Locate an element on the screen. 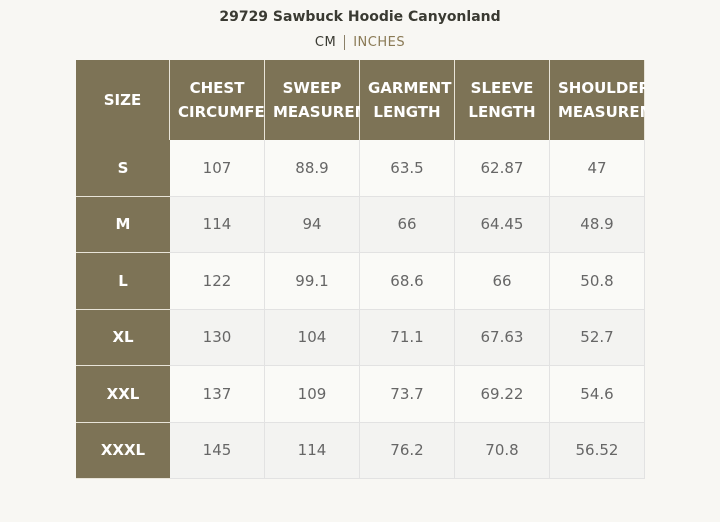 Image resolution: width=720 pixels, height=522 pixels. cell-text: 88.9 is located at coordinates (312, 167).